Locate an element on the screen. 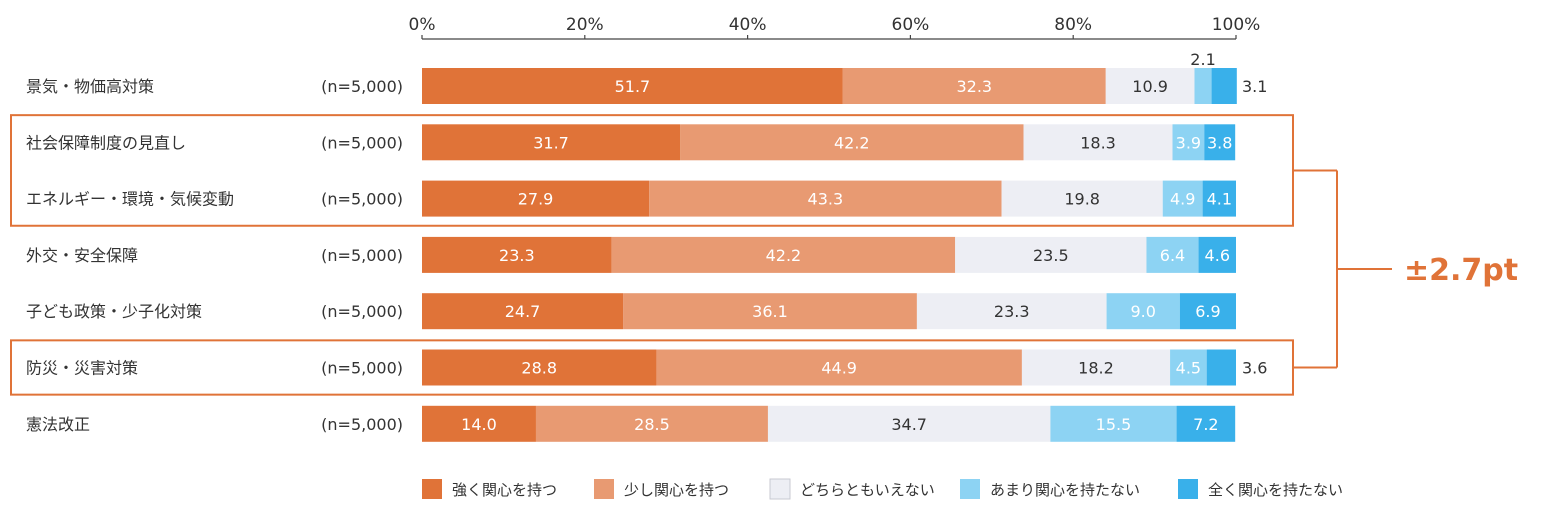 This screenshot has height=522, width=1560. legend-item: 全く関心を持たない is located at coordinates (1260, 489).